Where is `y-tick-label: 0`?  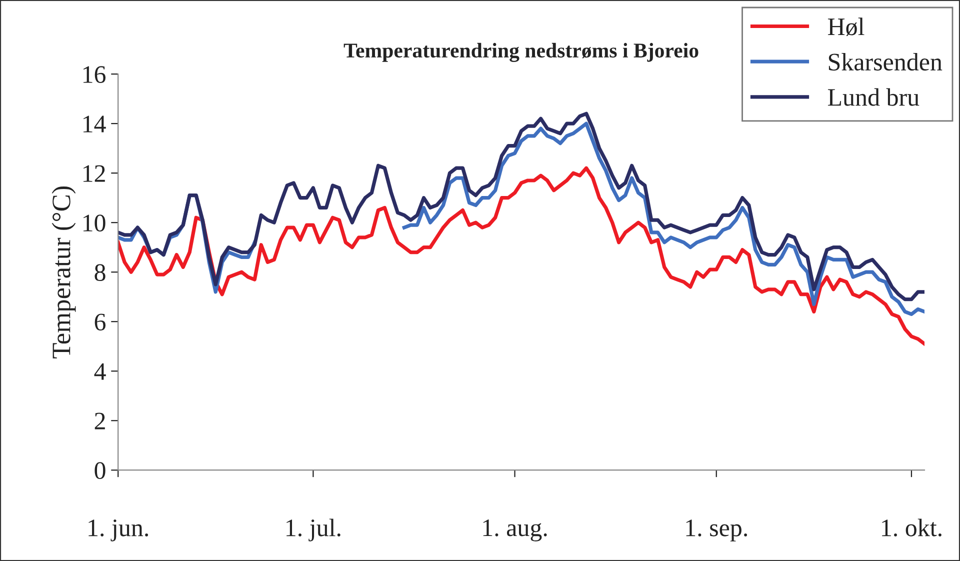
y-tick-label: 0 is located at coordinates (100, 471).